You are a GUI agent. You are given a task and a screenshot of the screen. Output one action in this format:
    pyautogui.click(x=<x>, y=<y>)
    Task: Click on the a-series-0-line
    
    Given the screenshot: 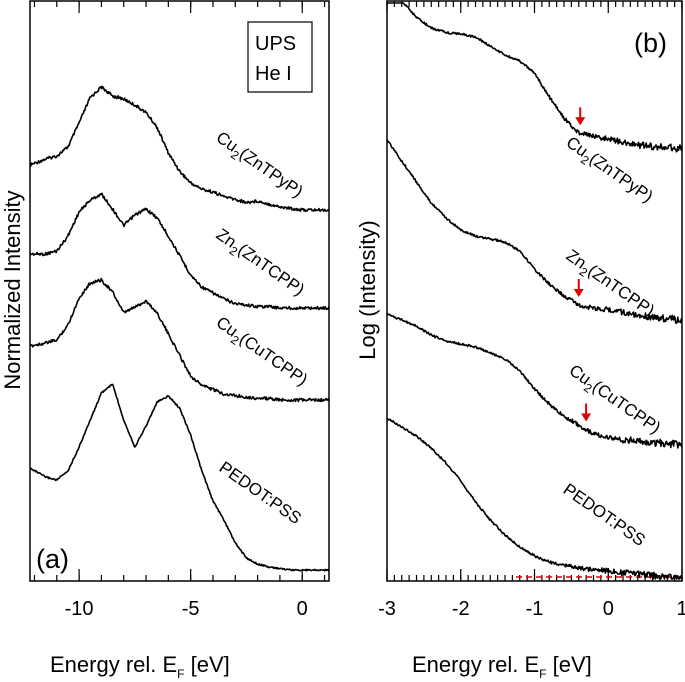 What is the action you would take?
    pyautogui.click(x=179, y=149)
    